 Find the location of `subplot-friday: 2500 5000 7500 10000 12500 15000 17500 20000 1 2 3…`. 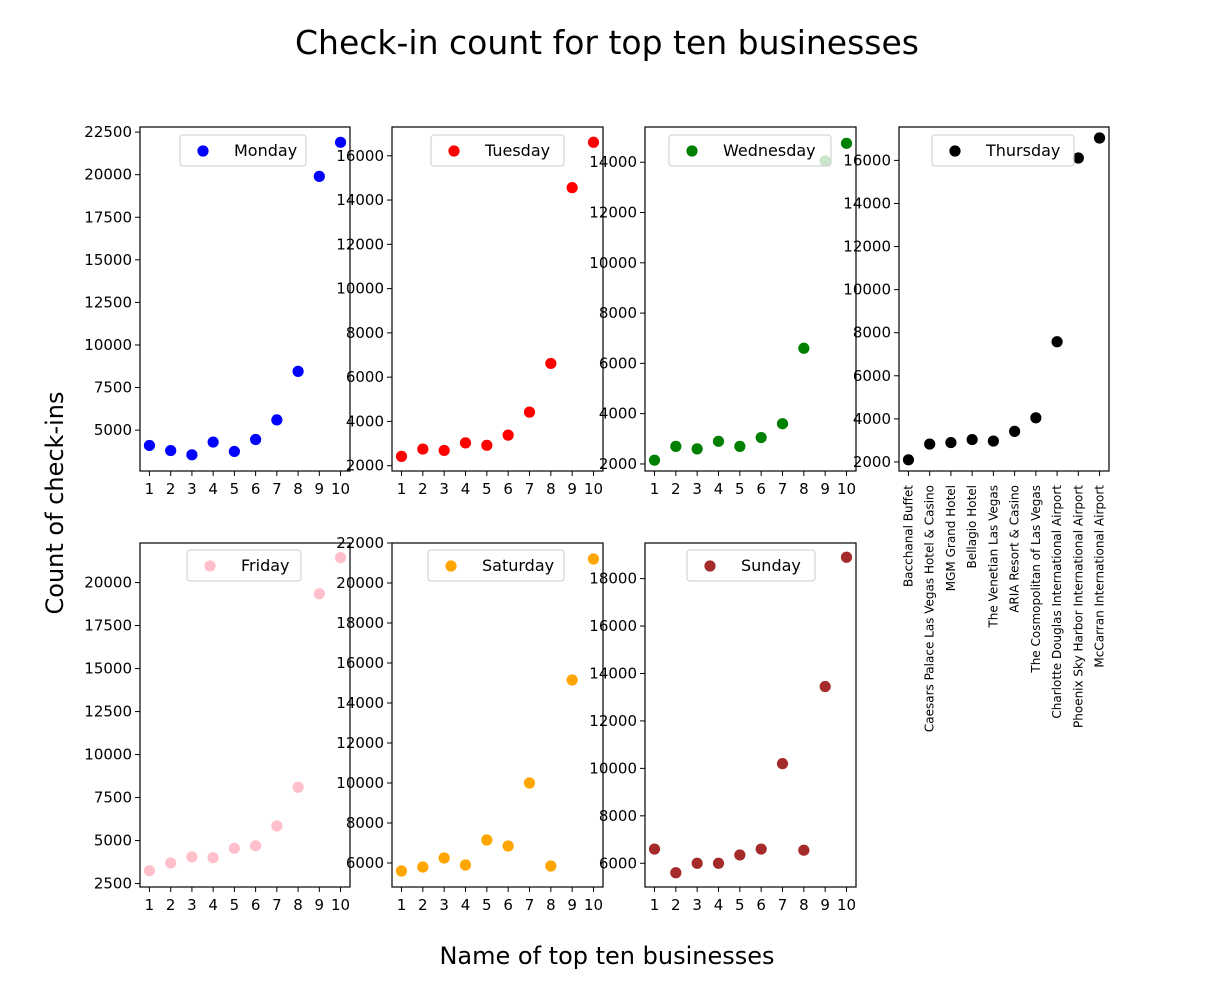

subplot-friday: 2500 5000 7500 10000 12500 15000 17500 20000 1 2 3… is located at coordinates (217, 728).